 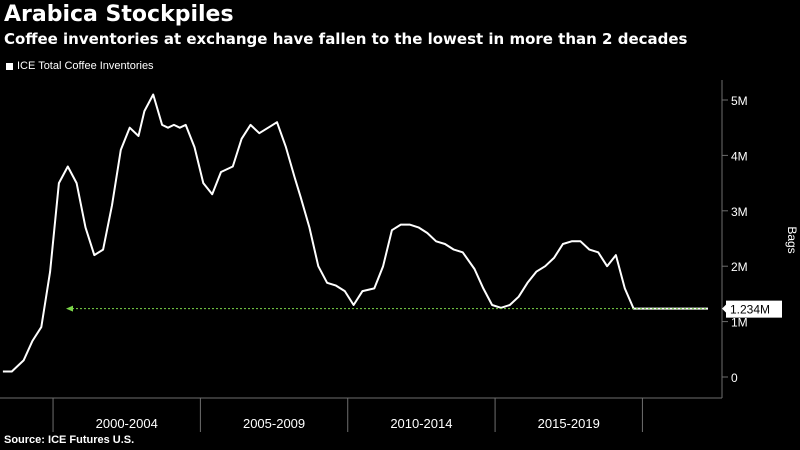 I want to click on reference-value-label: 1.234M, so click(x=750, y=310).